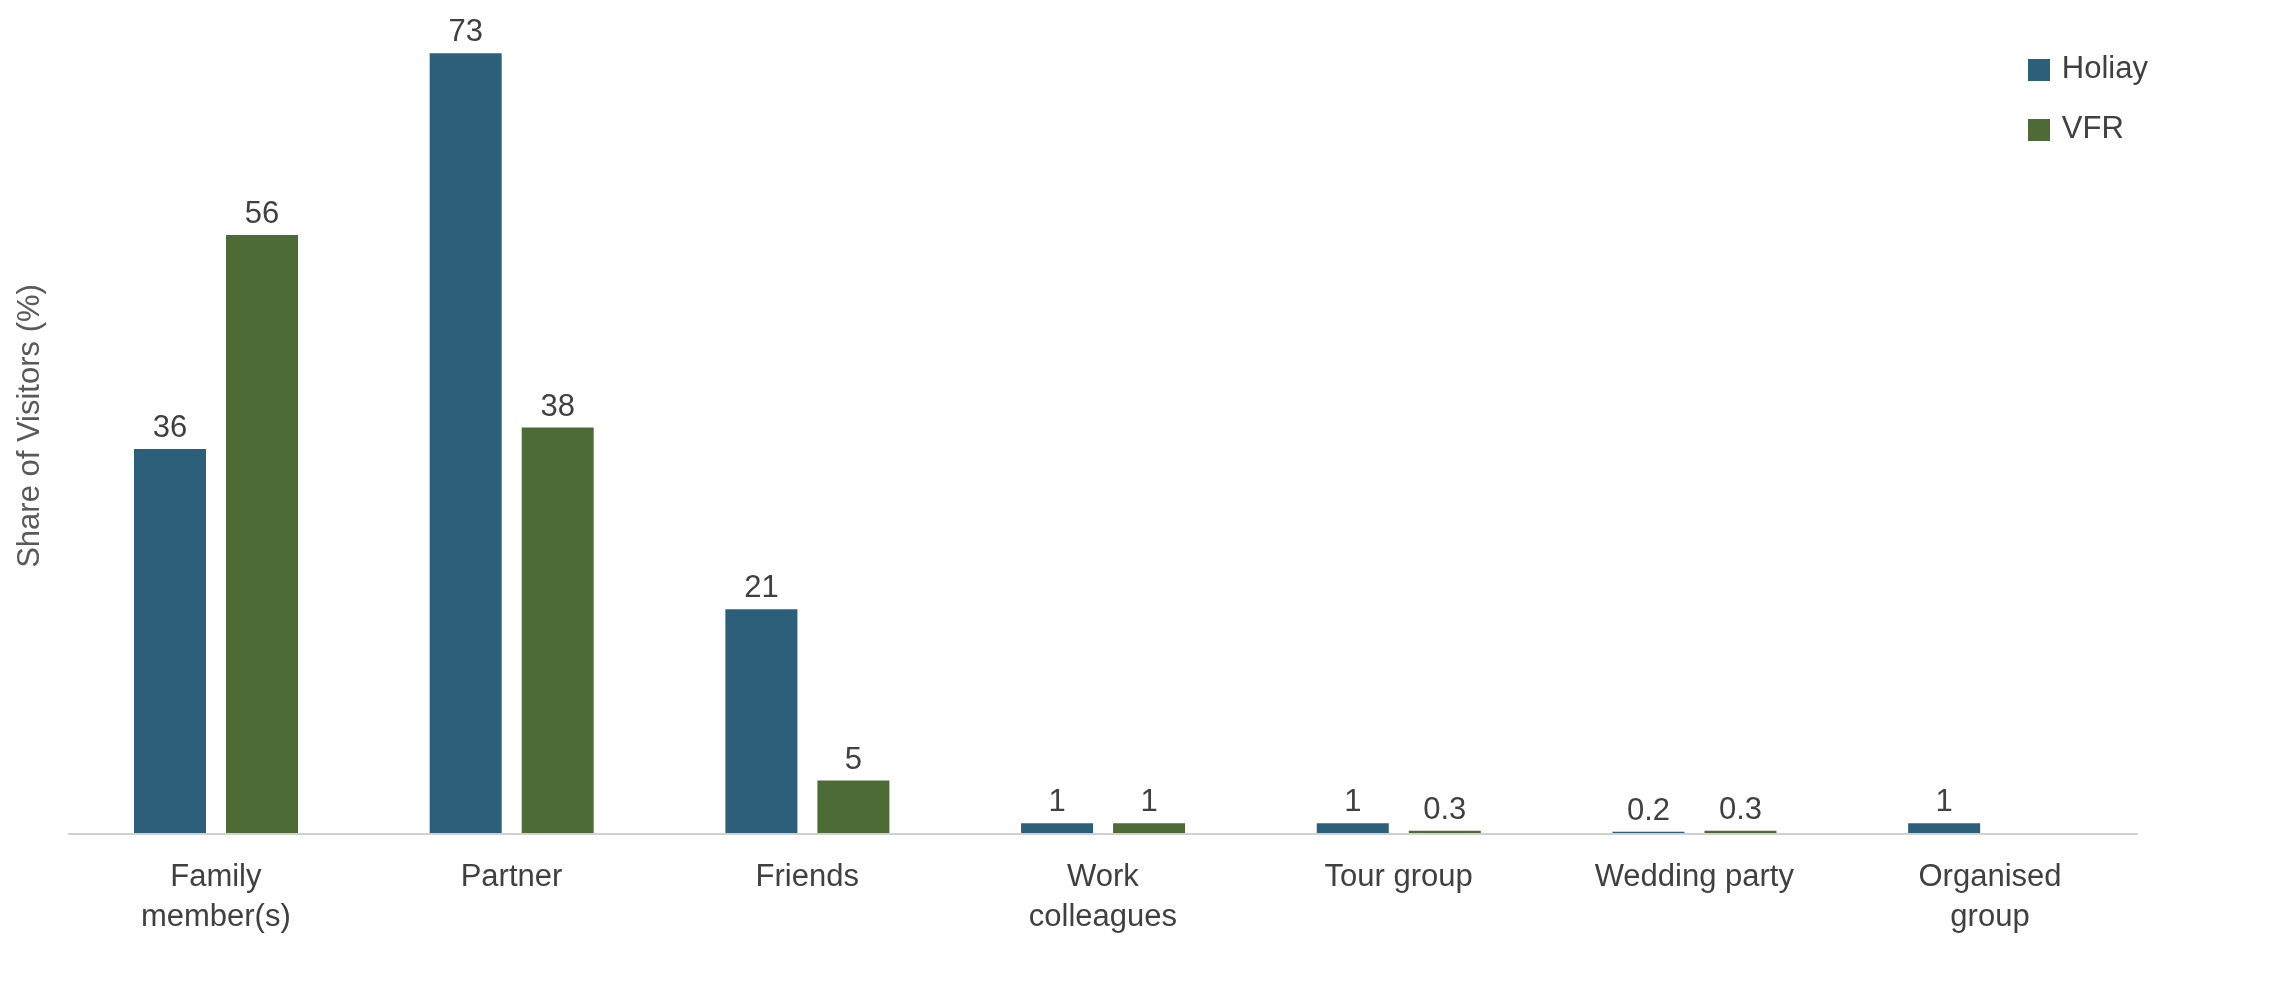 This screenshot has height=981, width=2287. I want to click on x-tick-label: Wedding party, so click(1694, 875).